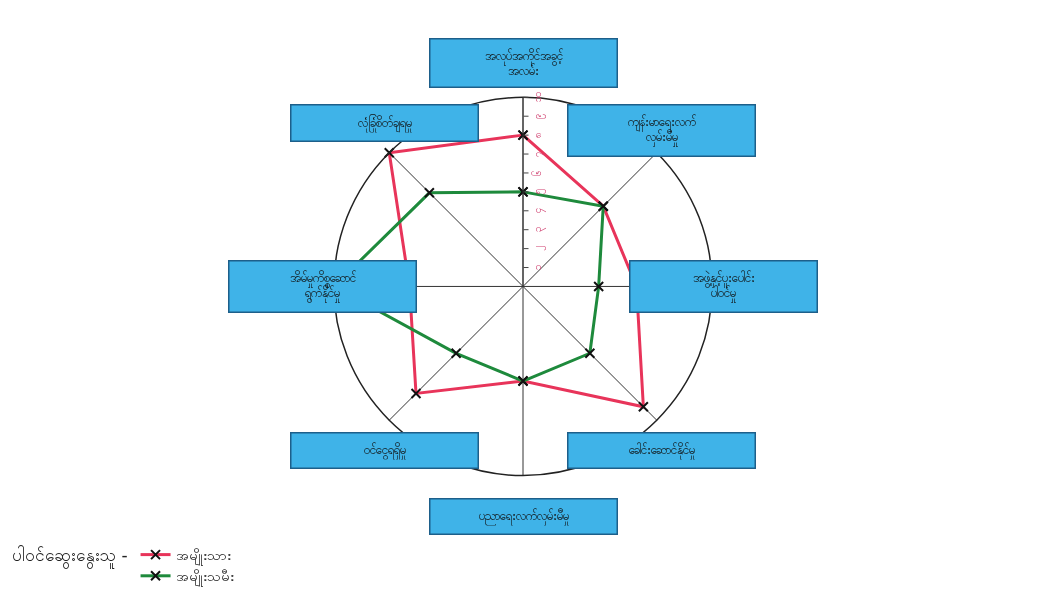  What do you see at coordinates (537, 135) in the screenshot?
I see `y-tick-label: ၈` at bounding box center [537, 135].